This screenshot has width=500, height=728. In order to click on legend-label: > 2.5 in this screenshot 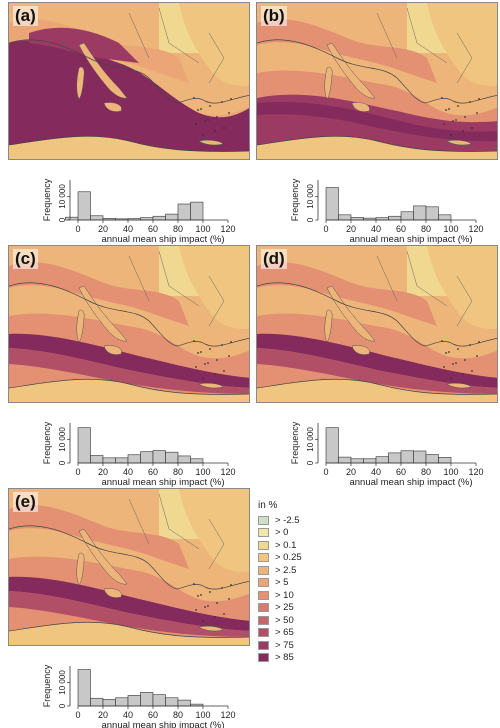, I will do `click(286, 570)`.